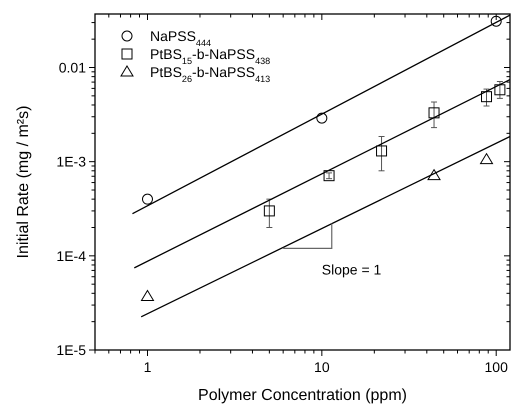 The width and height of the screenshot is (512, 408). What do you see at coordinates (352, 269) in the screenshot?
I see `annotation: Slope = 1` at bounding box center [352, 269].